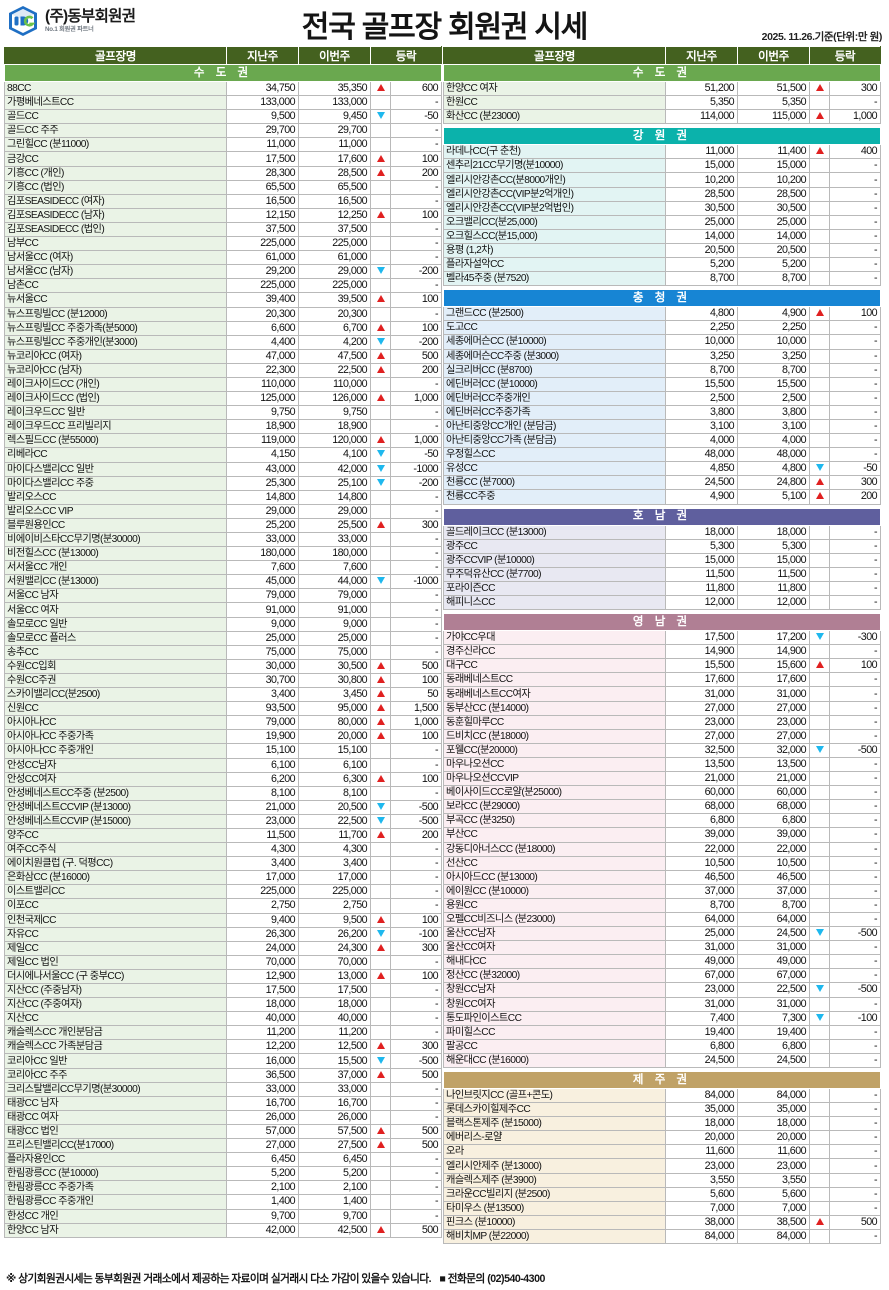  What do you see at coordinates (223, 793) in the screenshot?
I see `table-row: 안성베네스트CC주중 (분2500) 8,100 8,100-` at bounding box center [223, 793].